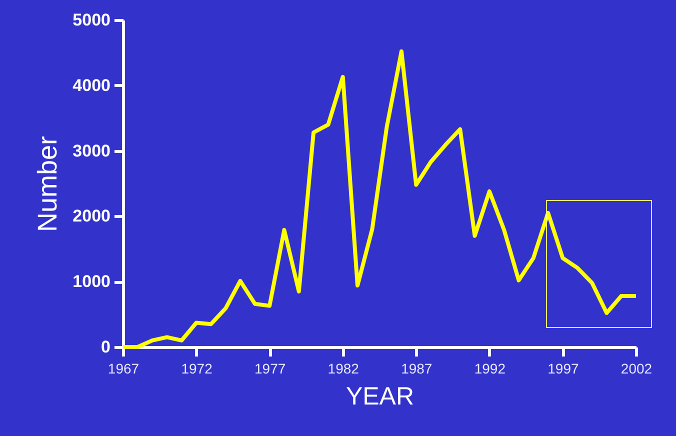  Describe the element at coordinates (563, 368) in the screenshot. I see `x-tick-label: 1997` at that location.